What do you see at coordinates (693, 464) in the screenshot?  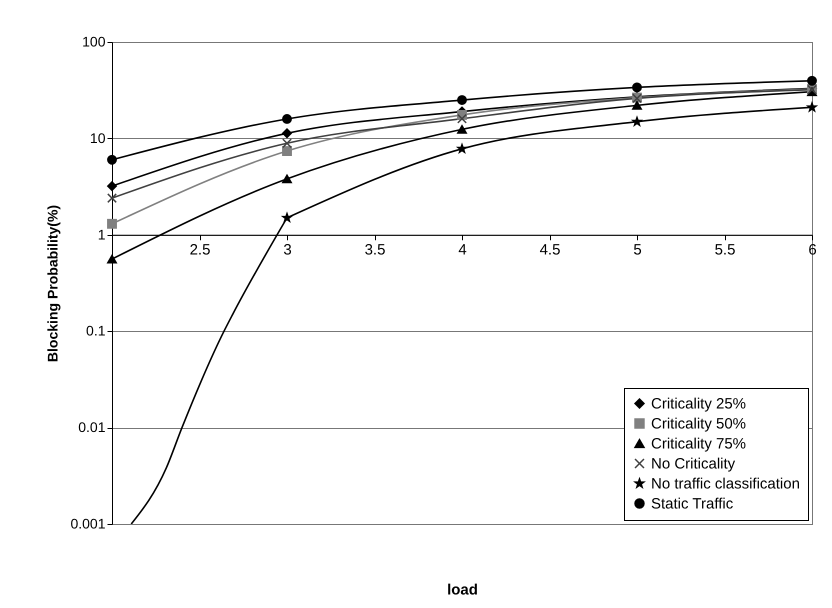 I see `legend-label: No Criticality` at bounding box center [693, 464].